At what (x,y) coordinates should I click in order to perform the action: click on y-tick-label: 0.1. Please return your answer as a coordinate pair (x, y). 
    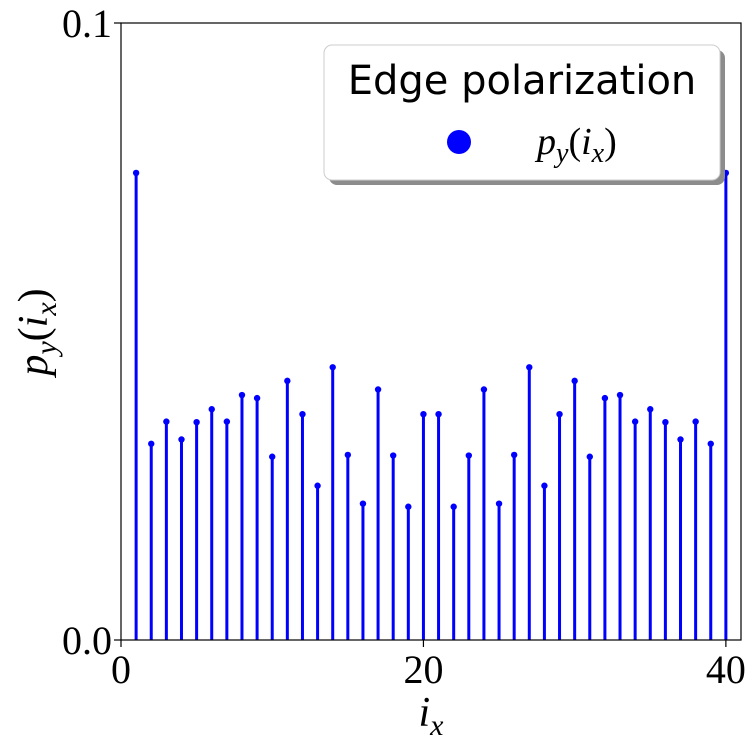
    Looking at the image, I should click on (87, 23).